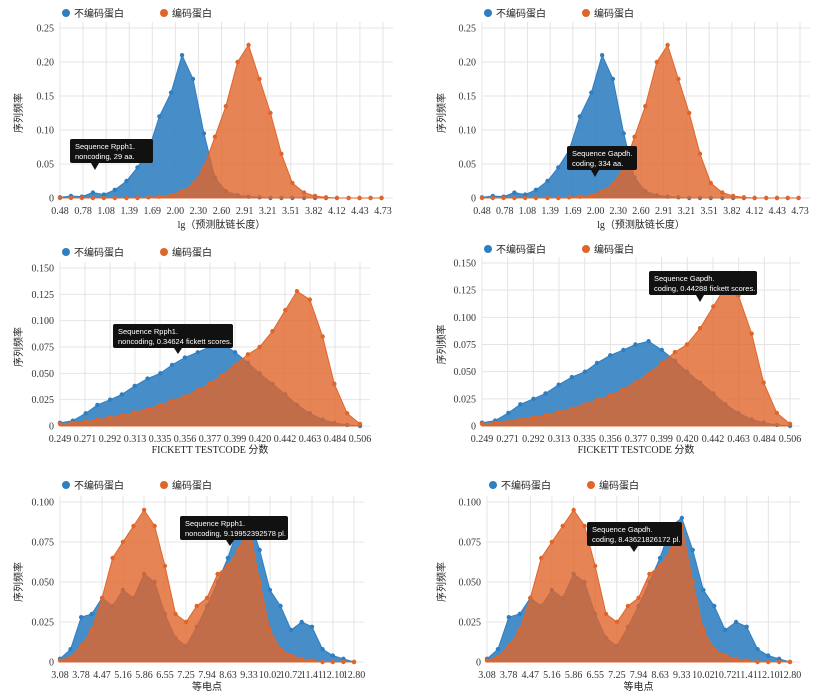 The image size is (833, 695). Describe the element at coordinates (482, 439) in the screenshot. I see `x-tick-label: 0.249` at that location.